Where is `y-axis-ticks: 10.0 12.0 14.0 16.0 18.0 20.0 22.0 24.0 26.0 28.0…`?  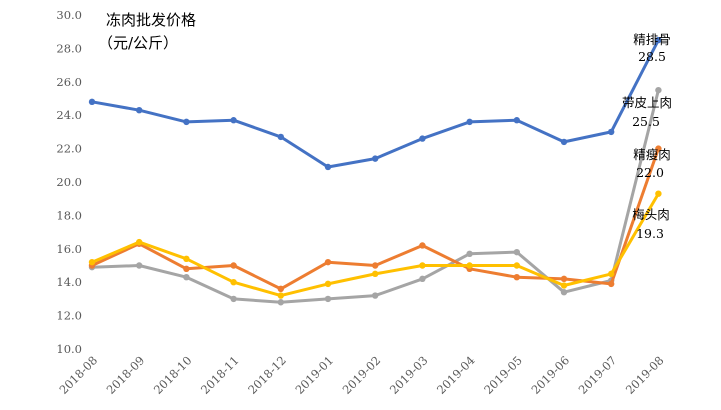 y-axis-ticks: 10.0 12.0 14.0 16.0 18.0 20.0 22.0 24.0 26.0 28.0… is located at coordinates (69, 182).